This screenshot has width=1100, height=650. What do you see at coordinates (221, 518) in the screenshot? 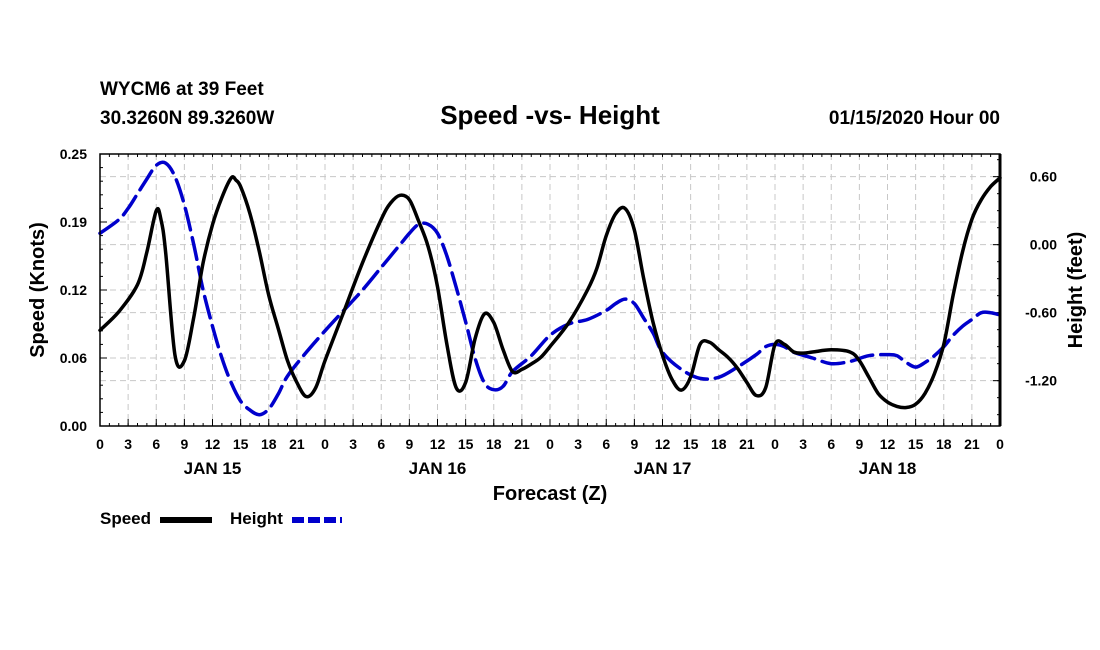
I see `legend: Speed Height` at bounding box center [221, 518].